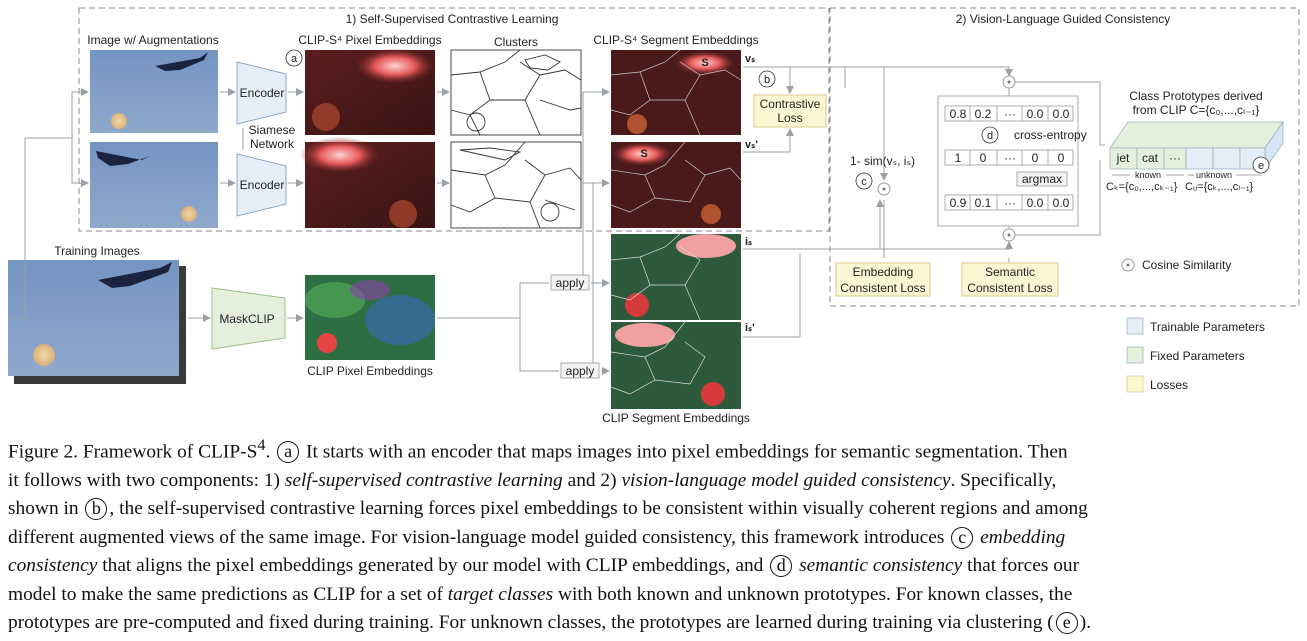 Image resolution: width=1307 pixels, height=641 pixels. Describe the element at coordinates (1197, 356) in the screenshot. I see `svg-text: Fixed Parameters` at that location.